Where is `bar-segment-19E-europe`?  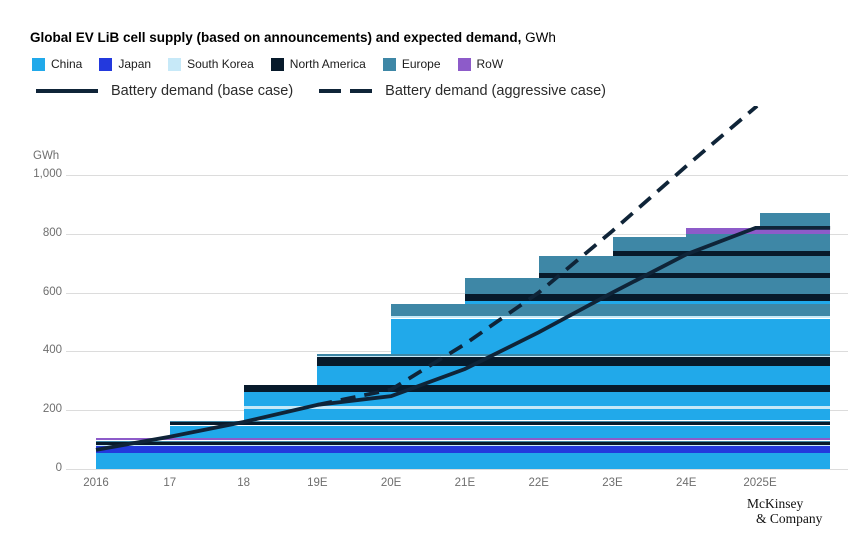 bar-segment-19E-europe is located at coordinates (573, 355).